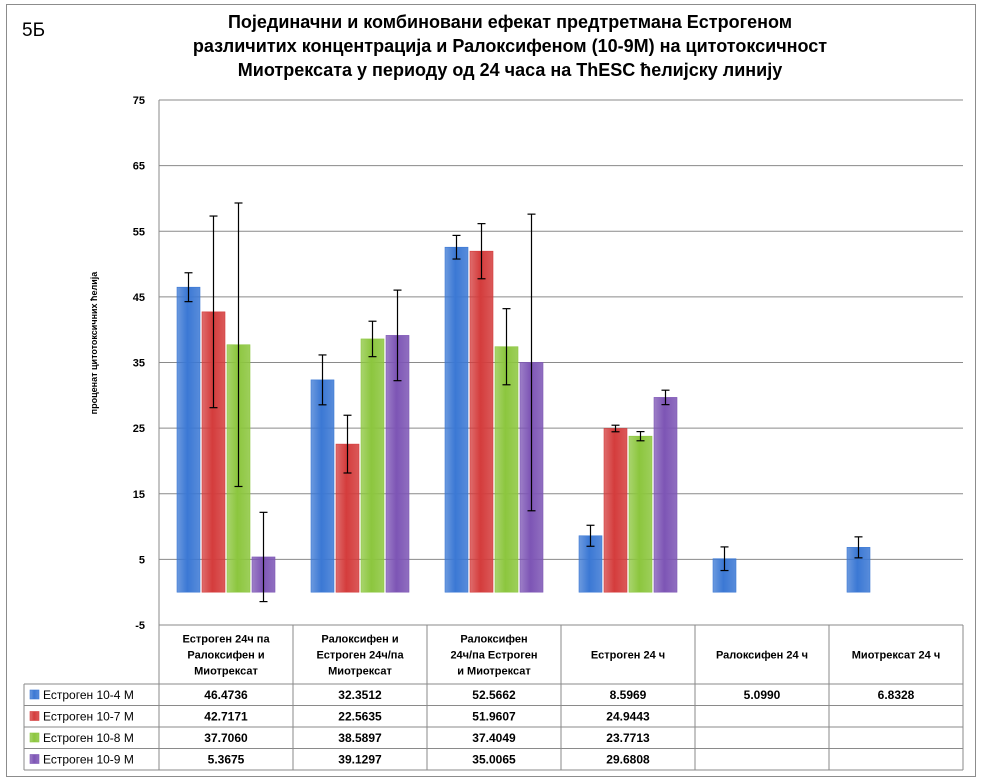 The width and height of the screenshot is (984, 783). I want to click on category-label: Миотрексат 24 ч, so click(896, 656).